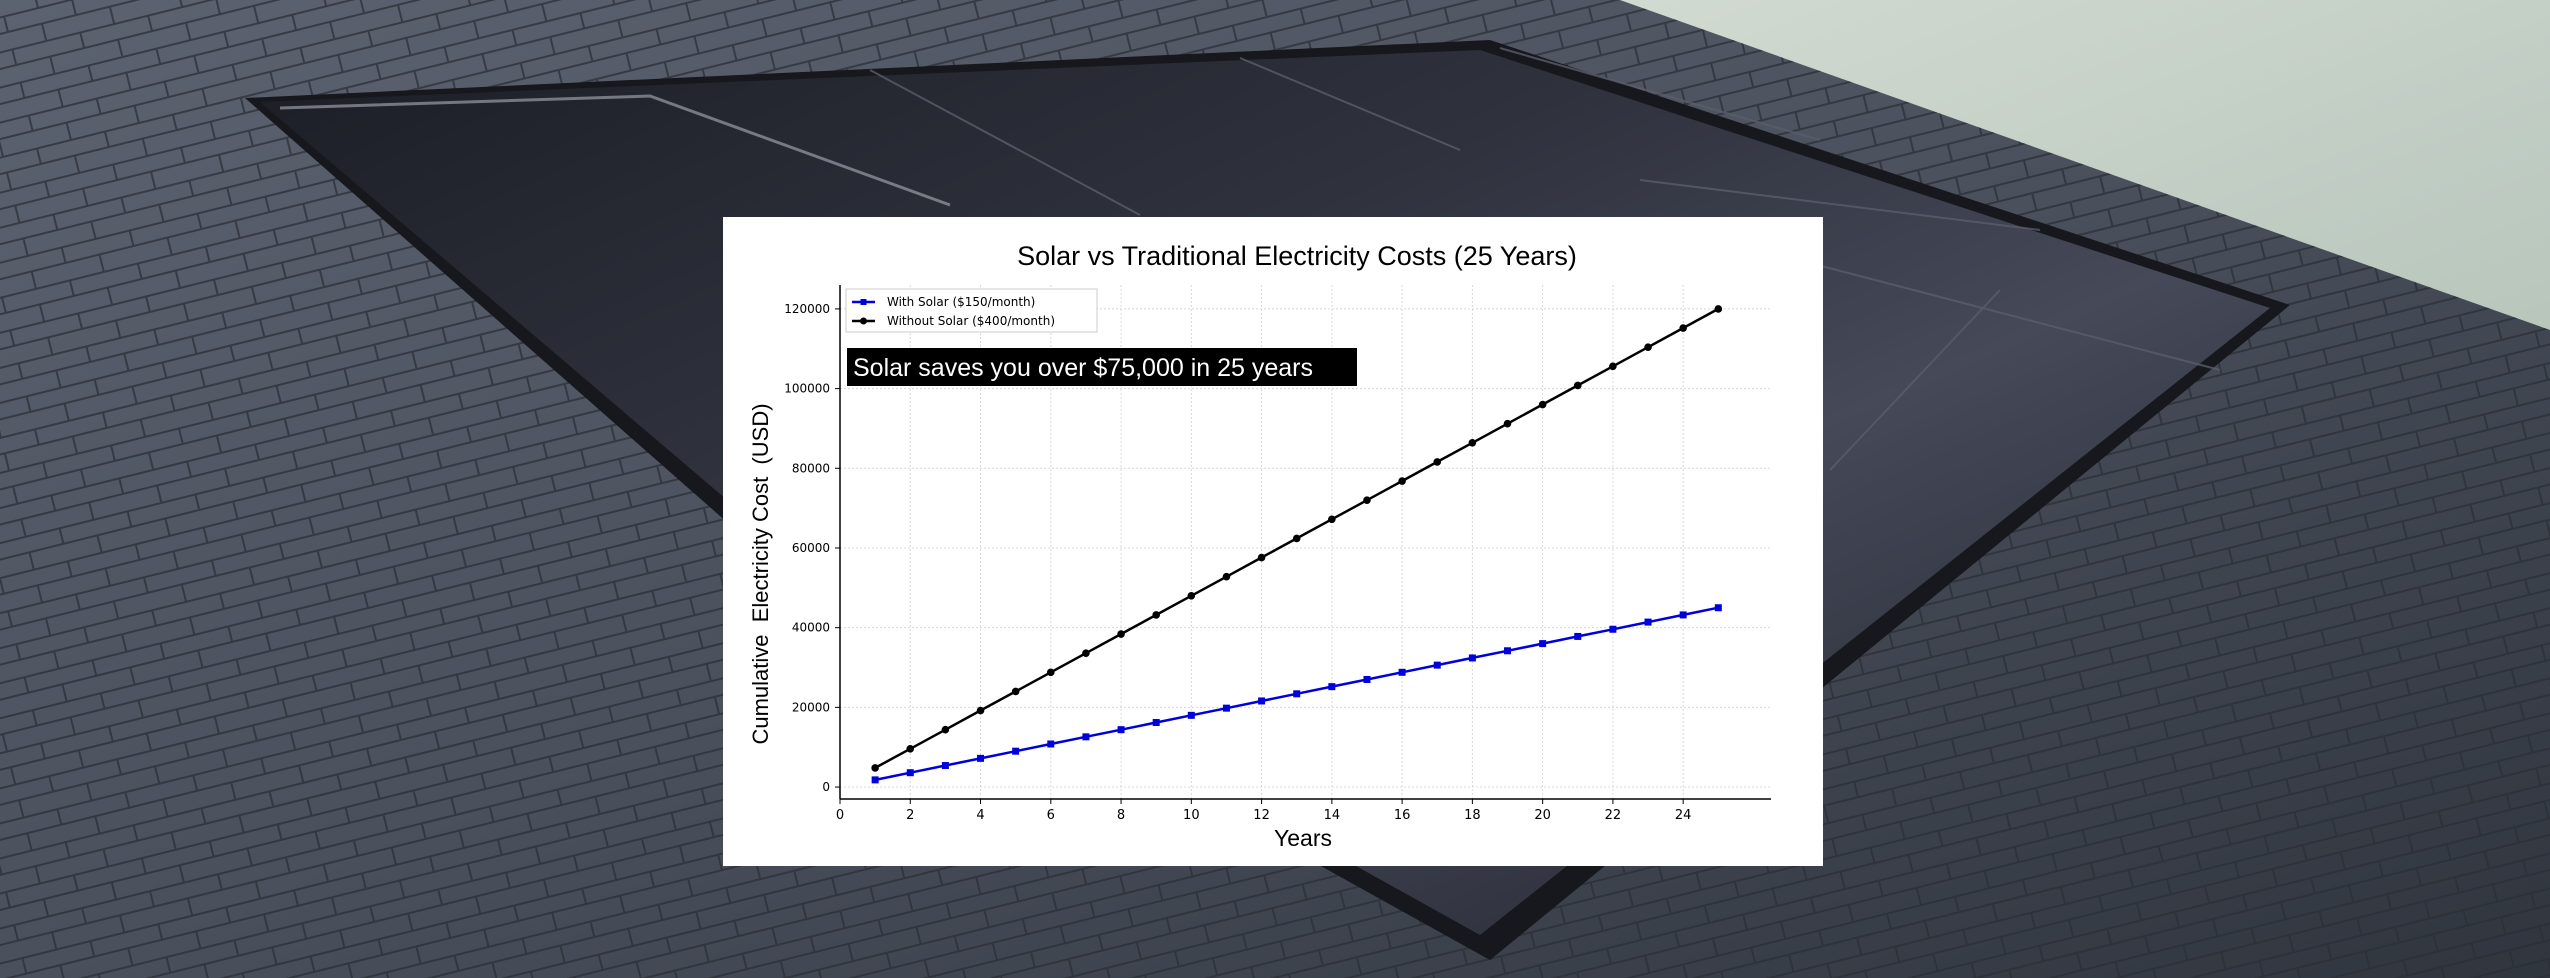  Describe the element at coordinates (811, 628) in the screenshot. I see `y-tick-label: 40000` at that location.